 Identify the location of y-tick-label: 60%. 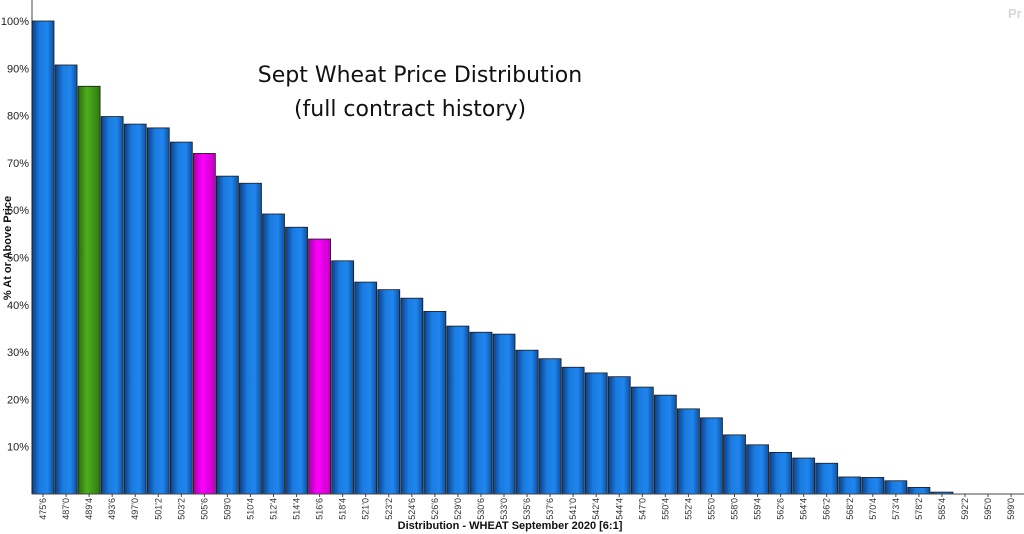
(18, 211).